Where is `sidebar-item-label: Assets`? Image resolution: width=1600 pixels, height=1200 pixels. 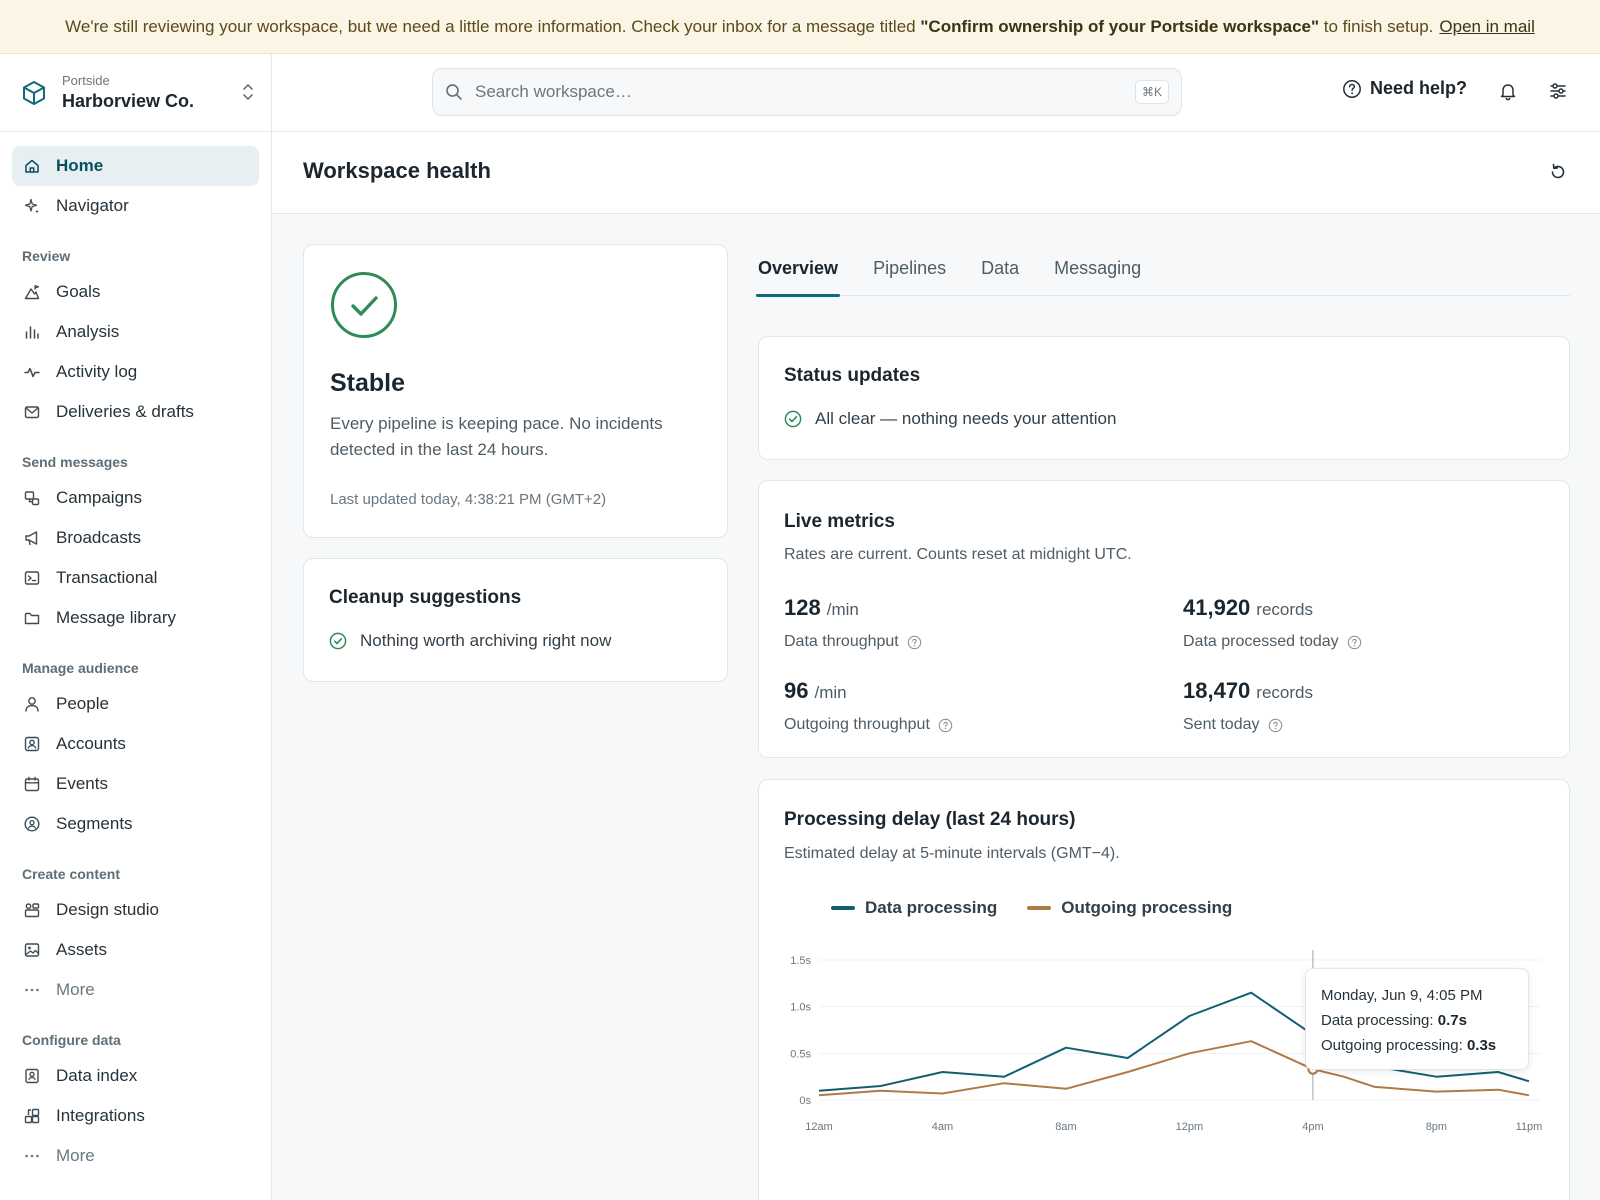 sidebar-item-label: Assets is located at coordinates (82, 949).